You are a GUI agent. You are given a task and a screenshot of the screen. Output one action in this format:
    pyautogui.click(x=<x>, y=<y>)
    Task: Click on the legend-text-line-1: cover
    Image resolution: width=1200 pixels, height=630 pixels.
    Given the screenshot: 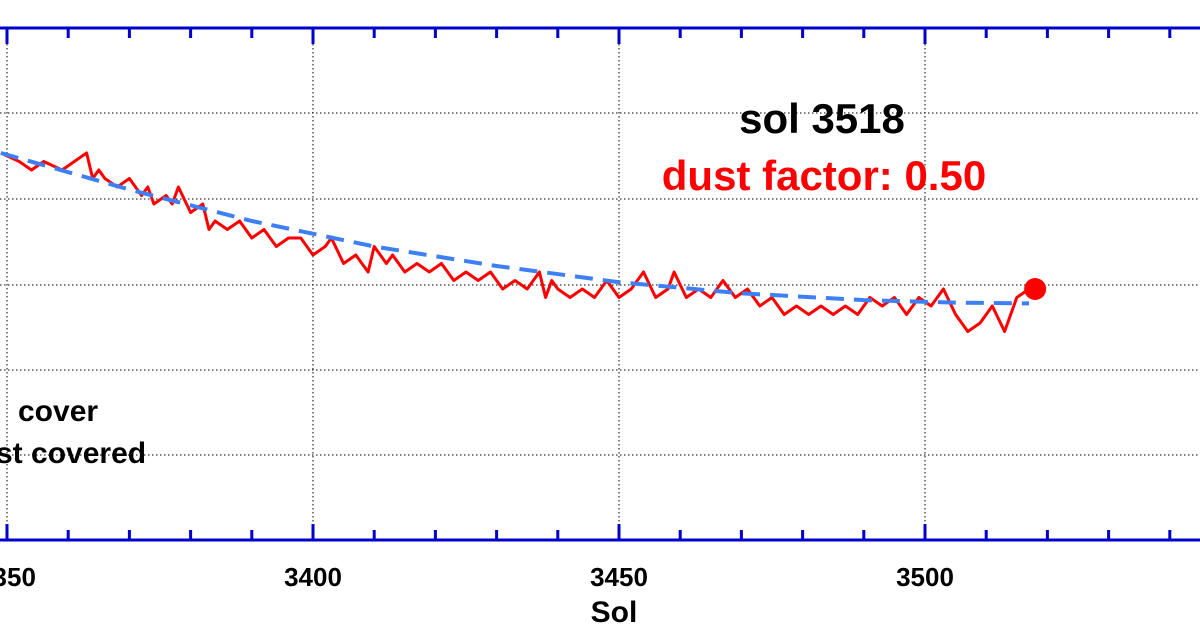 What is the action you would take?
    pyautogui.click(x=58, y=411)
    